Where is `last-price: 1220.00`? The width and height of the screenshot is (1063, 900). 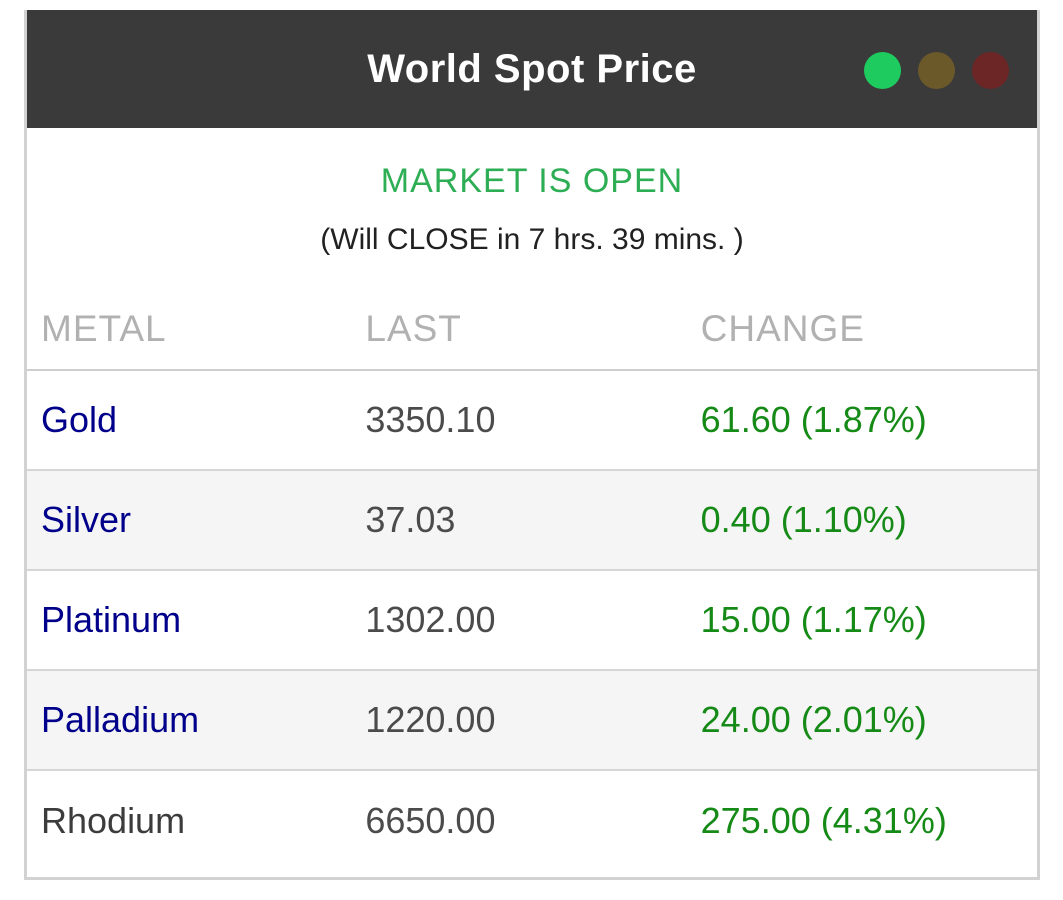 last-price: 1220.00 is located at coordinates (430, 719).